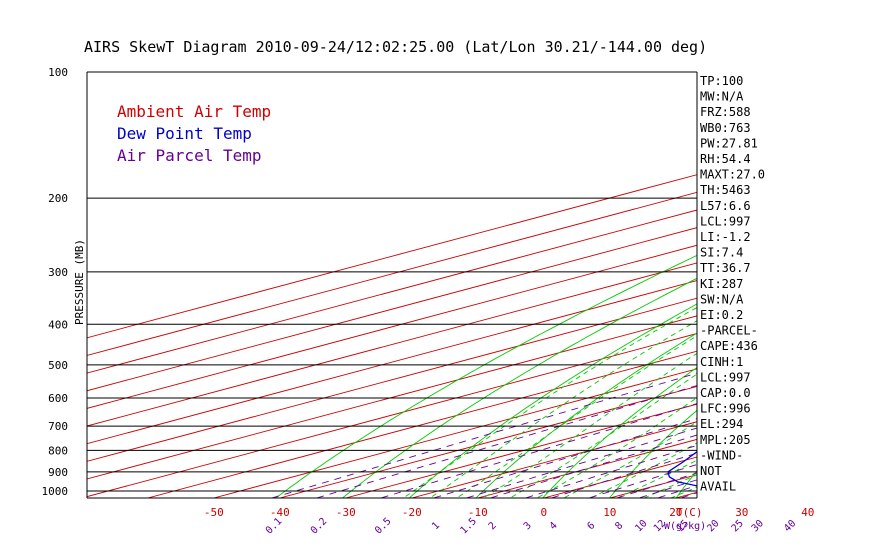 The height and width of the screenshot is (560, 870). Describe the element at coordinates (718, 487) in the screenshot. I see `index-value-text: AVAIL` at that location.